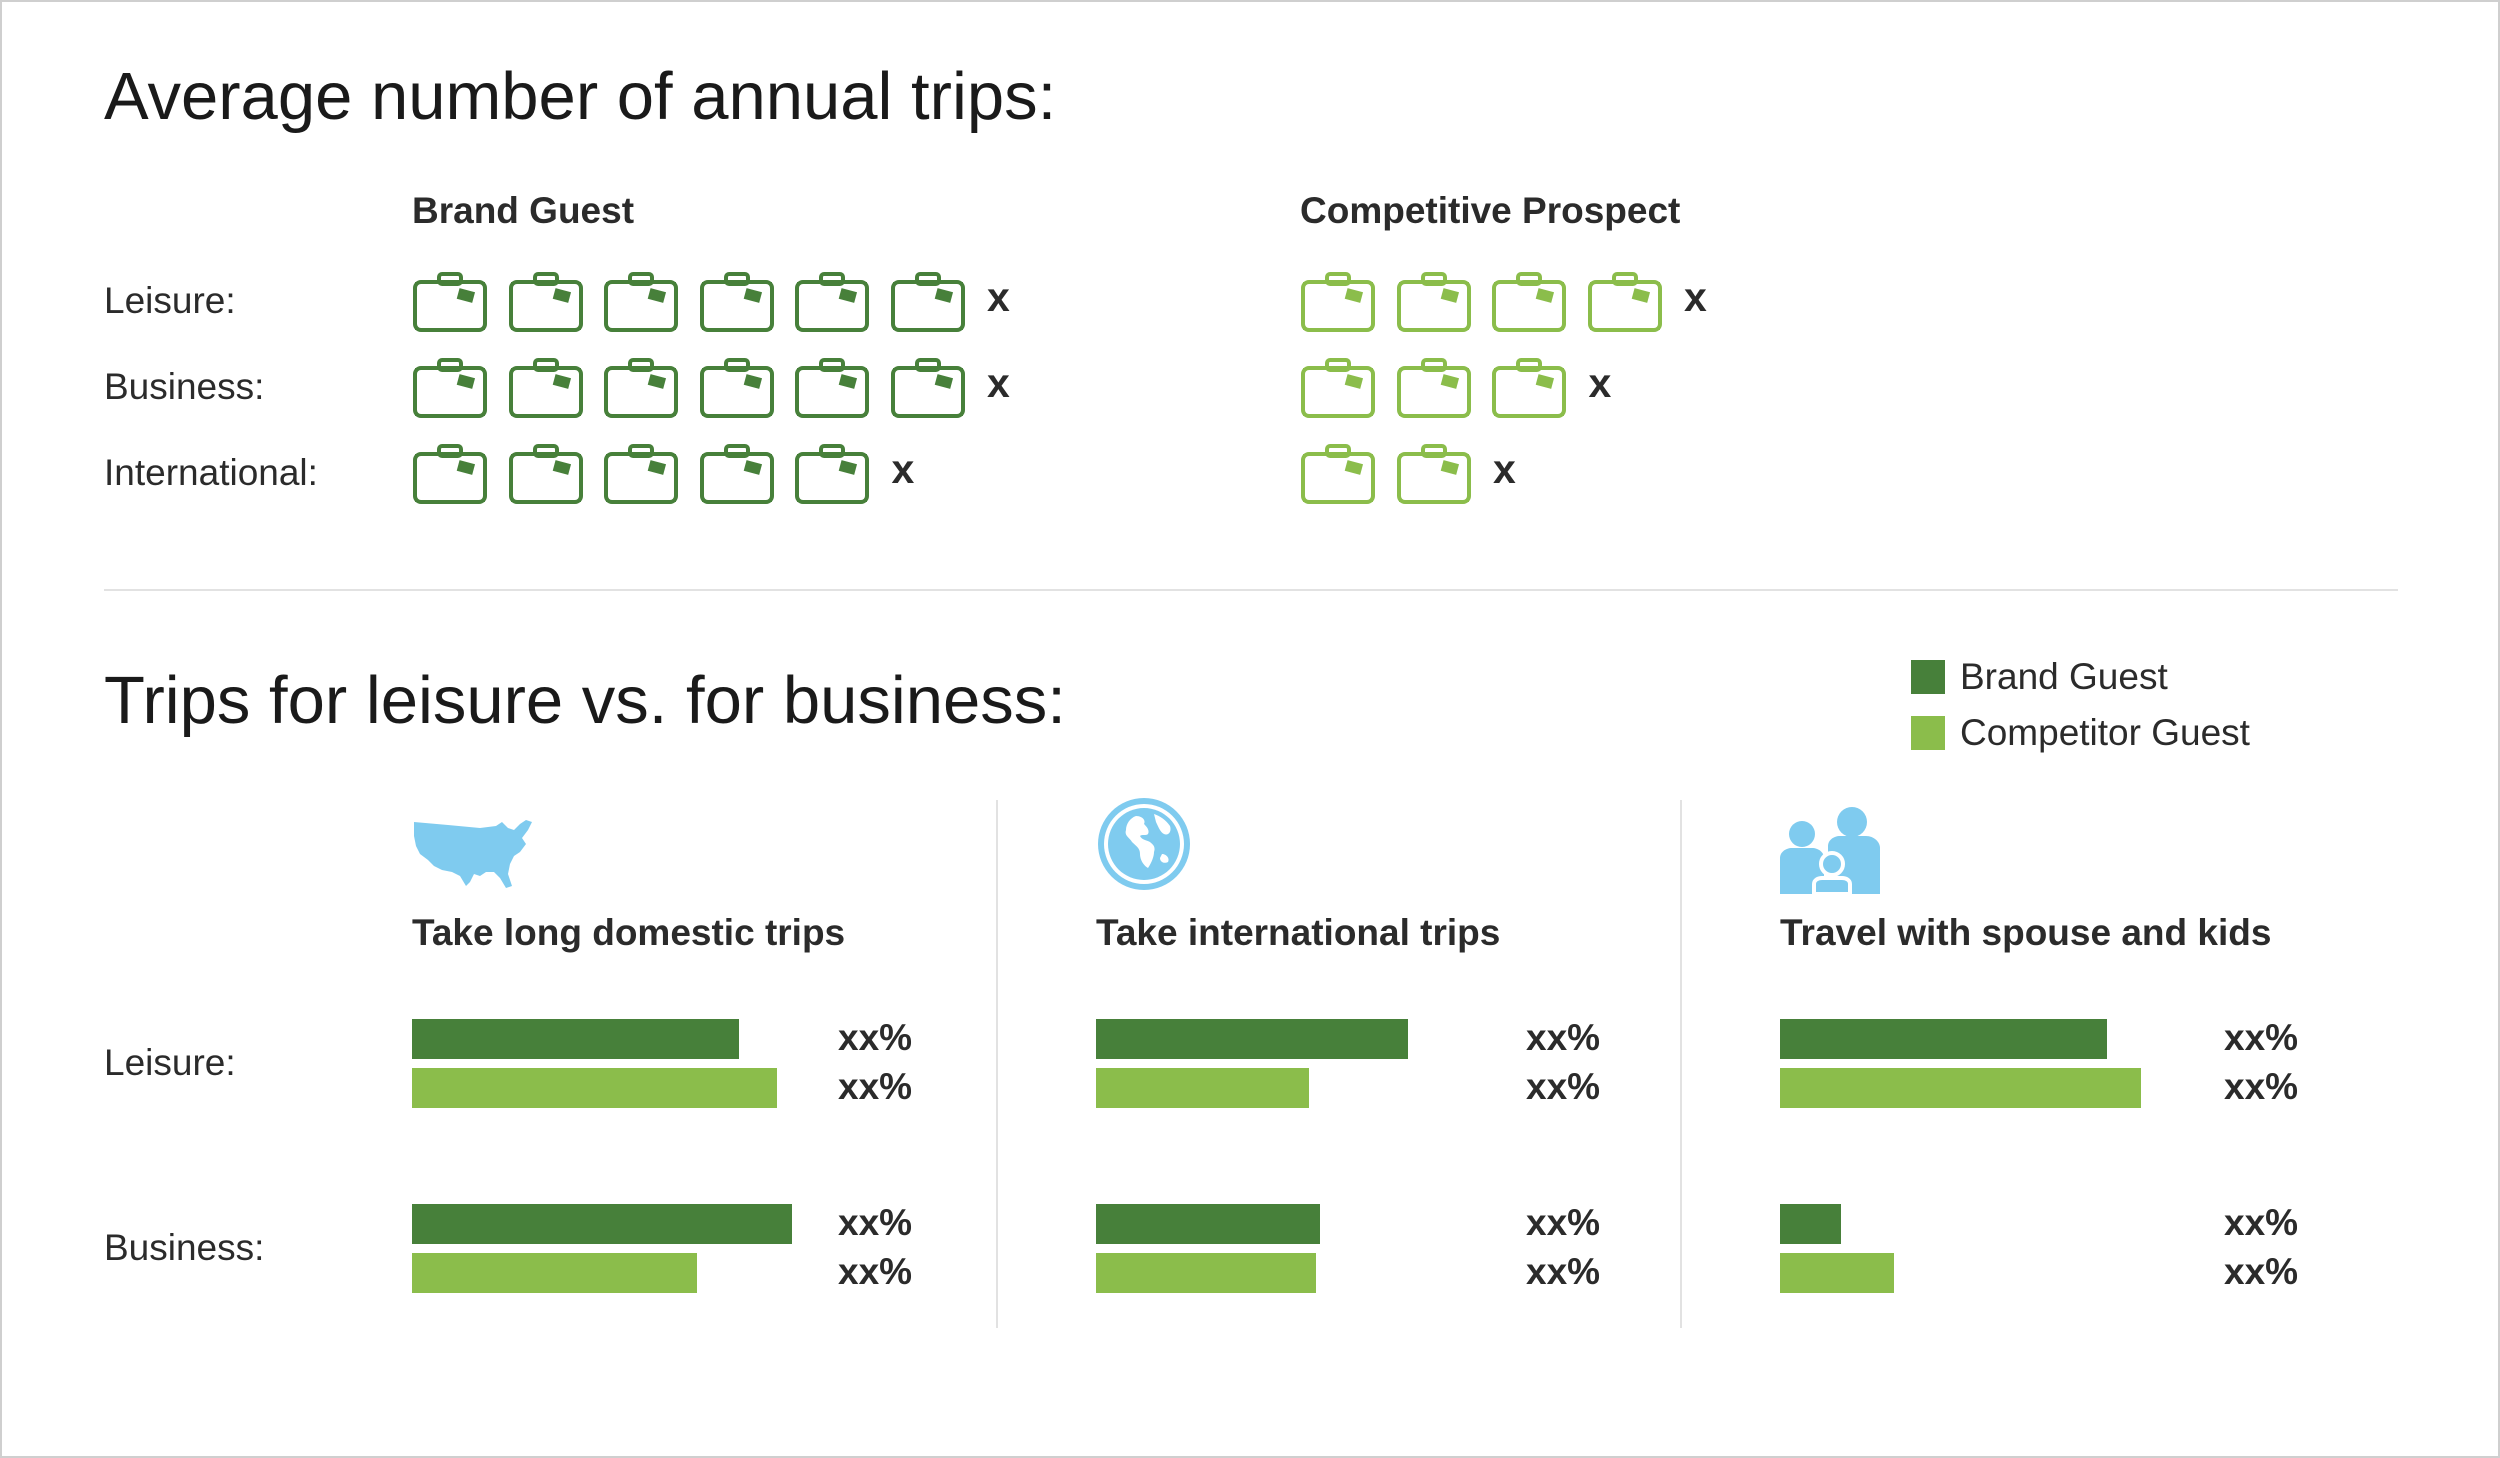  I want to click on row-label-leisure: Leisure:, so click(170, 300).